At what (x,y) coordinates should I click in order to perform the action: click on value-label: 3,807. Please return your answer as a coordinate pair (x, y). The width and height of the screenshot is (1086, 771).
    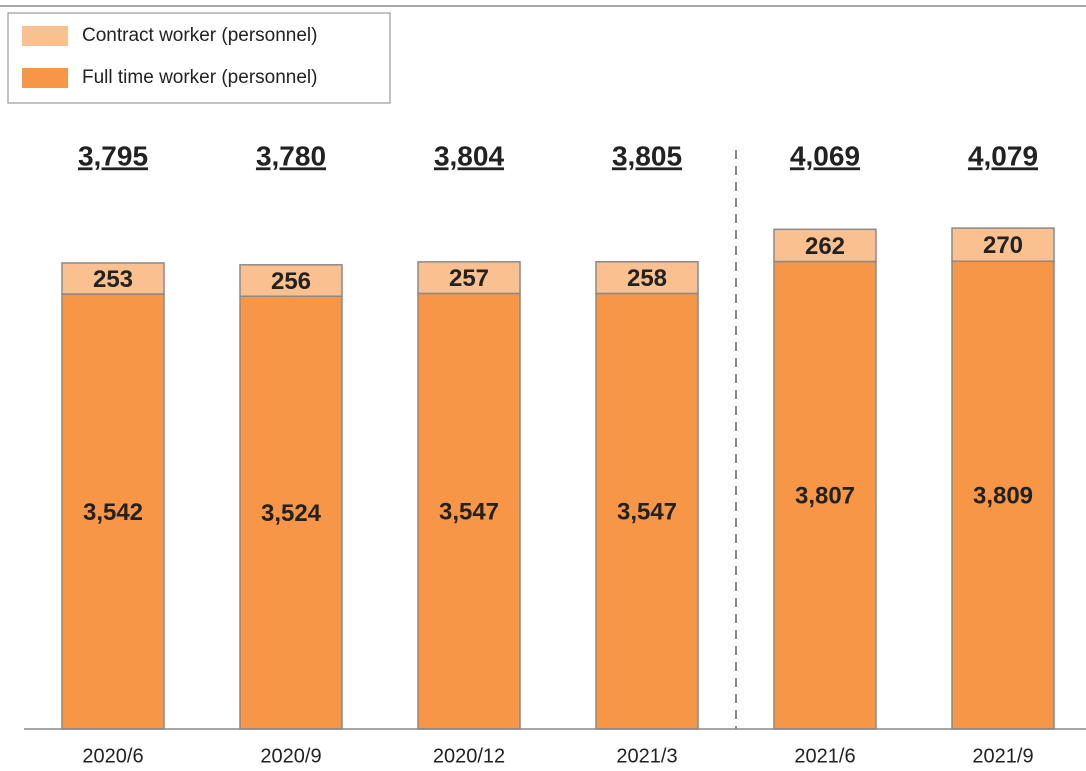
    Looking at the image, I should click on (825, 496).